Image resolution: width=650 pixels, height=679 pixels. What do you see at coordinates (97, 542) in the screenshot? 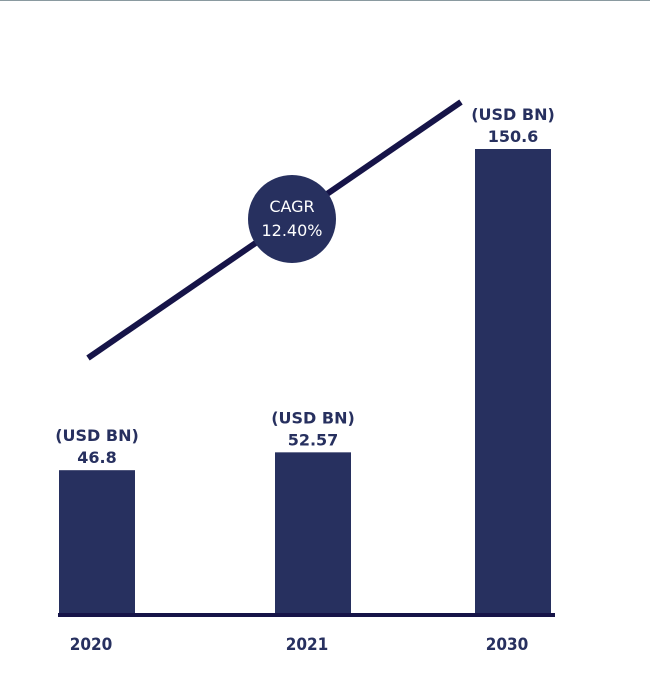
I see `bar-2020` at bounding box center [97, 542].